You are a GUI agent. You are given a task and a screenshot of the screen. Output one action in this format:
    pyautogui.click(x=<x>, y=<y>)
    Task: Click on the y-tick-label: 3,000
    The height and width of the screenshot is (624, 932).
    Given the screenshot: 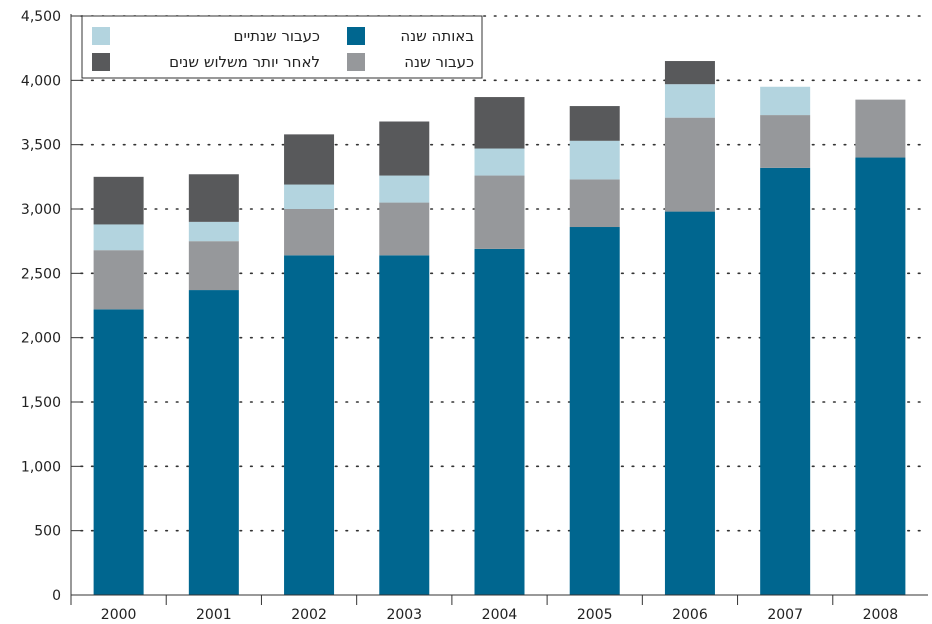 What is the action you would take?
    pyautogui.click(x=41, y=210)
    